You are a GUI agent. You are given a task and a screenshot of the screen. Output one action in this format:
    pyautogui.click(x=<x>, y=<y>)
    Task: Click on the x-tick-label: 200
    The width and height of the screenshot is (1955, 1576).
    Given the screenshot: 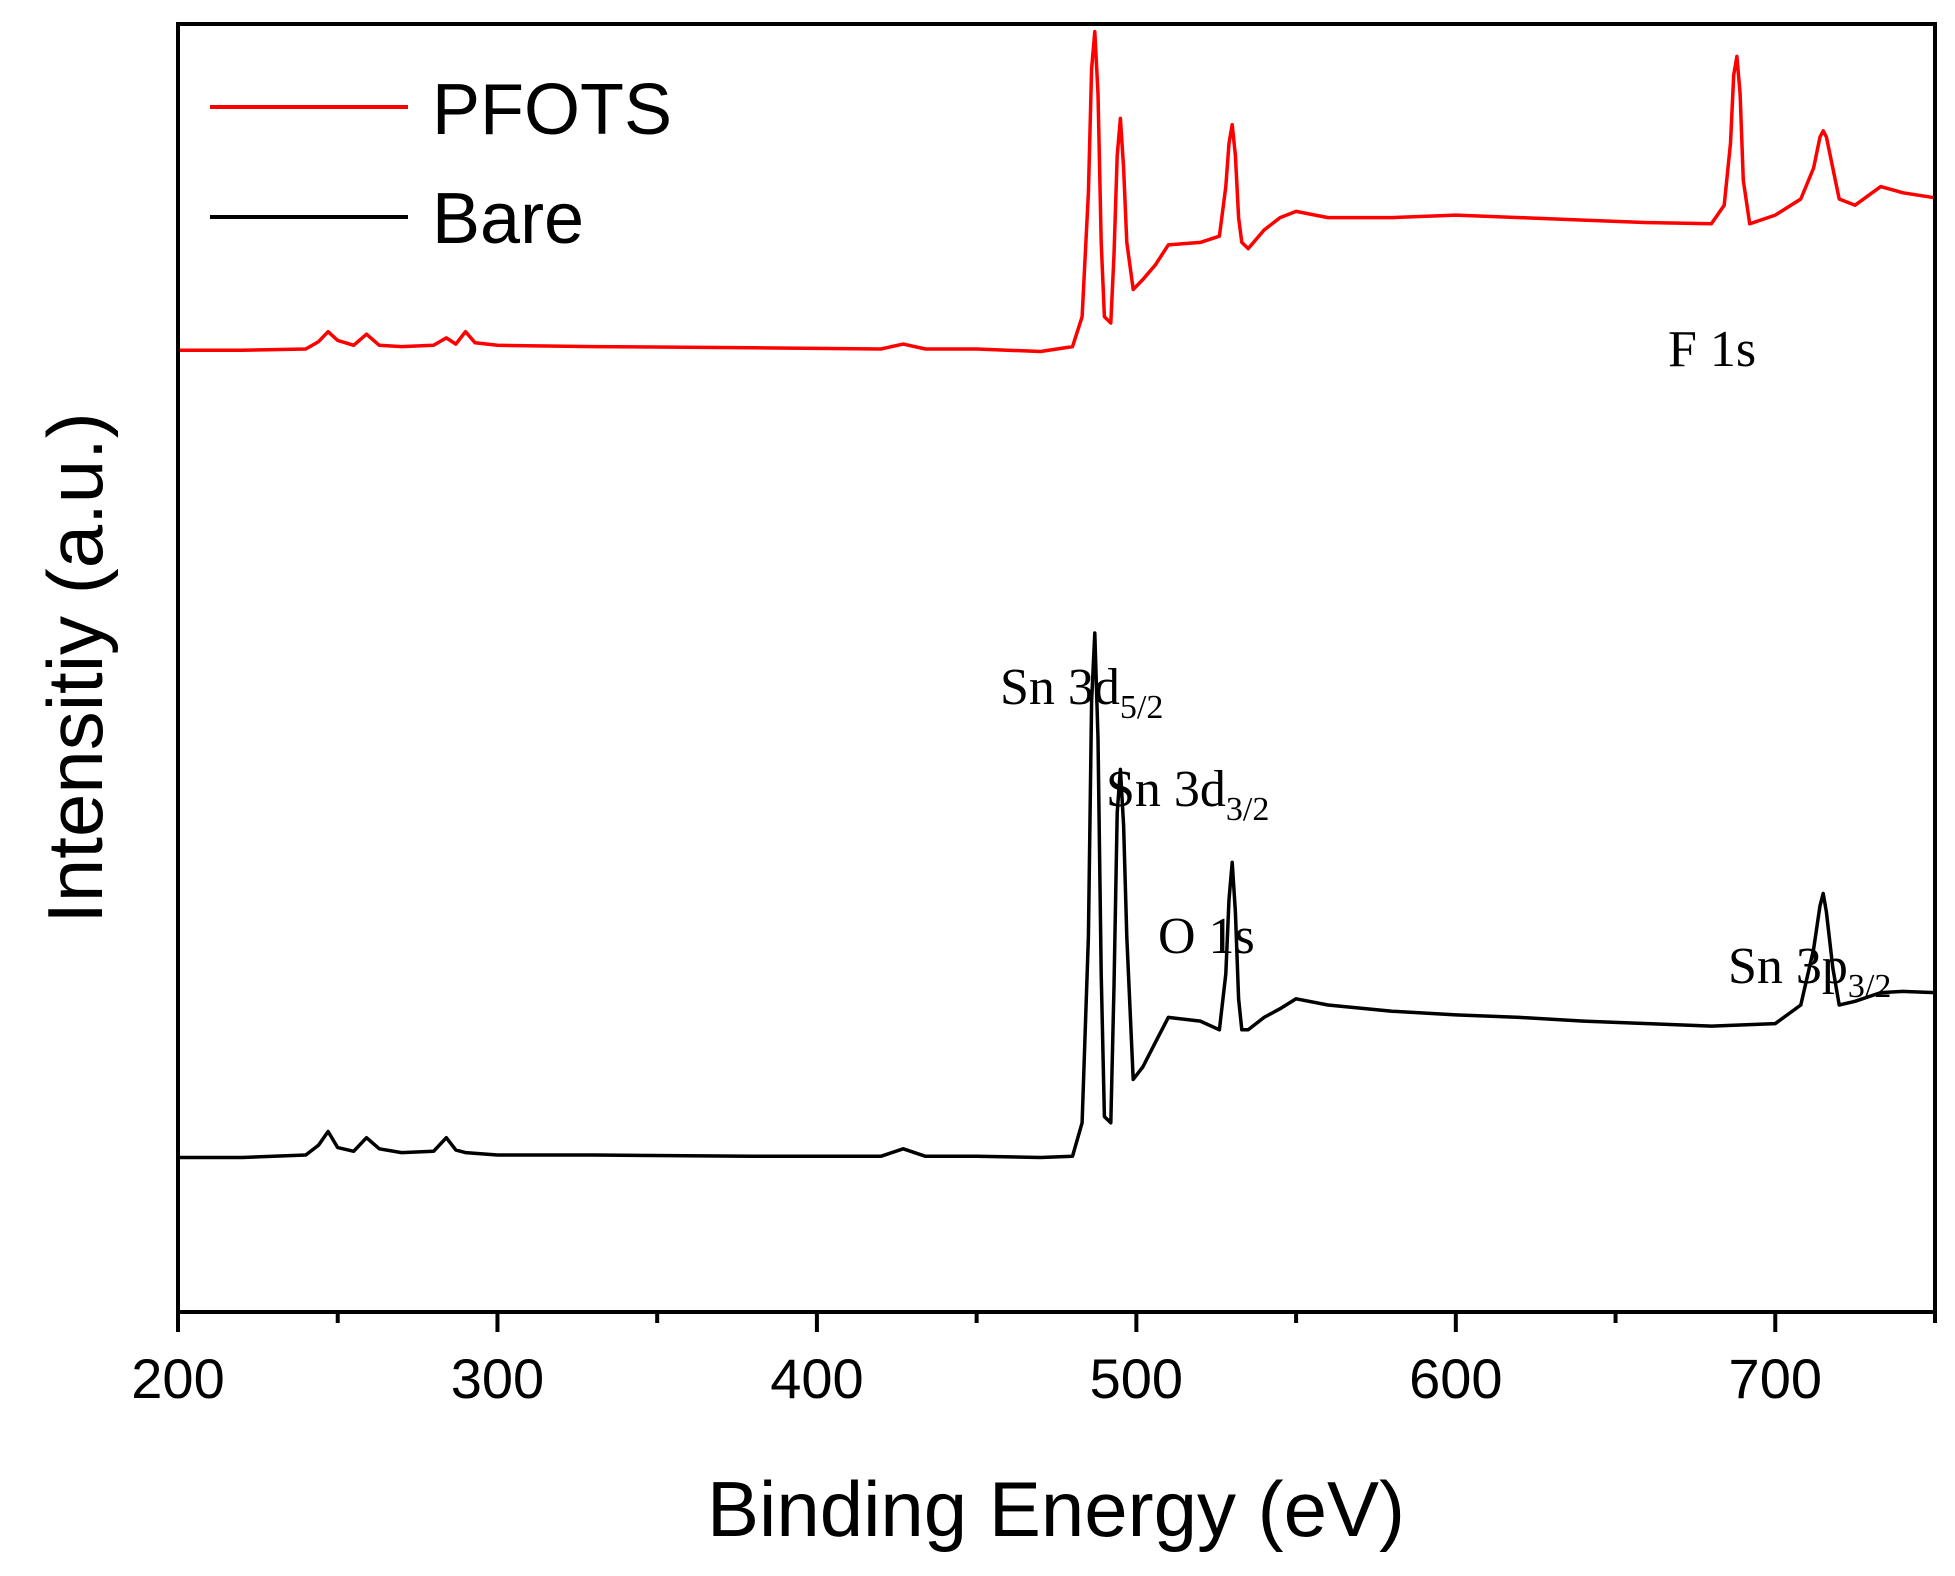 What is the action you would take?
    pyautogui.click(x=177, y=1378)
    